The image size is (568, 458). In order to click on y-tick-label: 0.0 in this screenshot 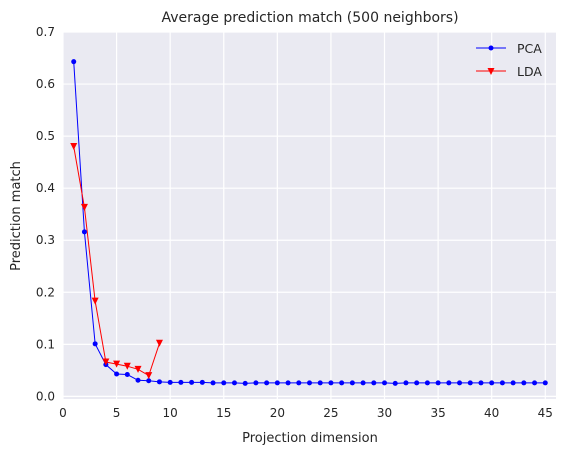, I will do `click(45, 396)`.